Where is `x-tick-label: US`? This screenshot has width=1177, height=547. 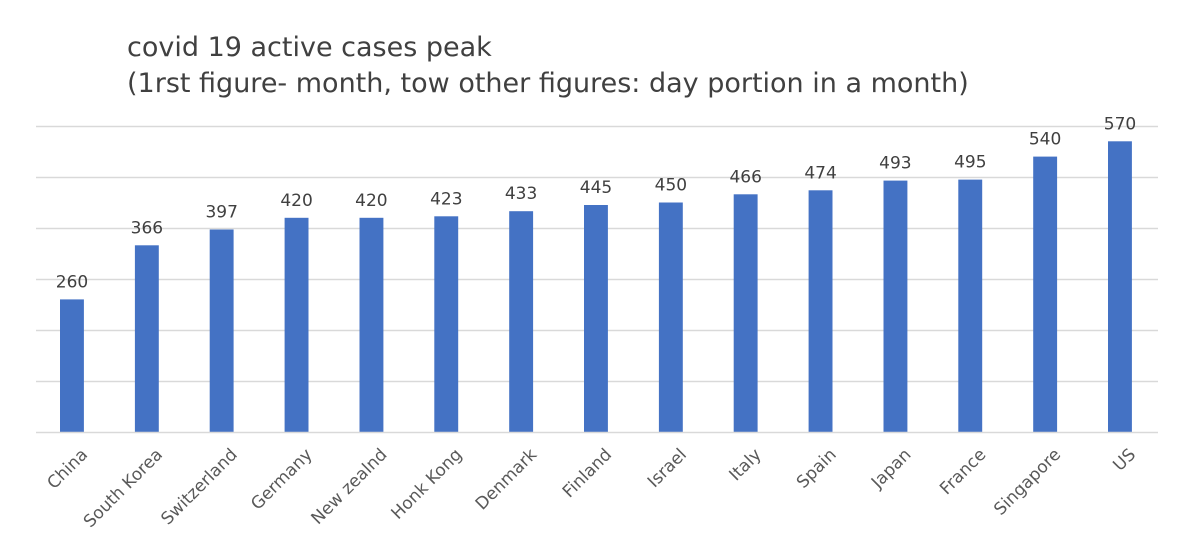
x-tick-label: US is located at coordinates (1124, 460).